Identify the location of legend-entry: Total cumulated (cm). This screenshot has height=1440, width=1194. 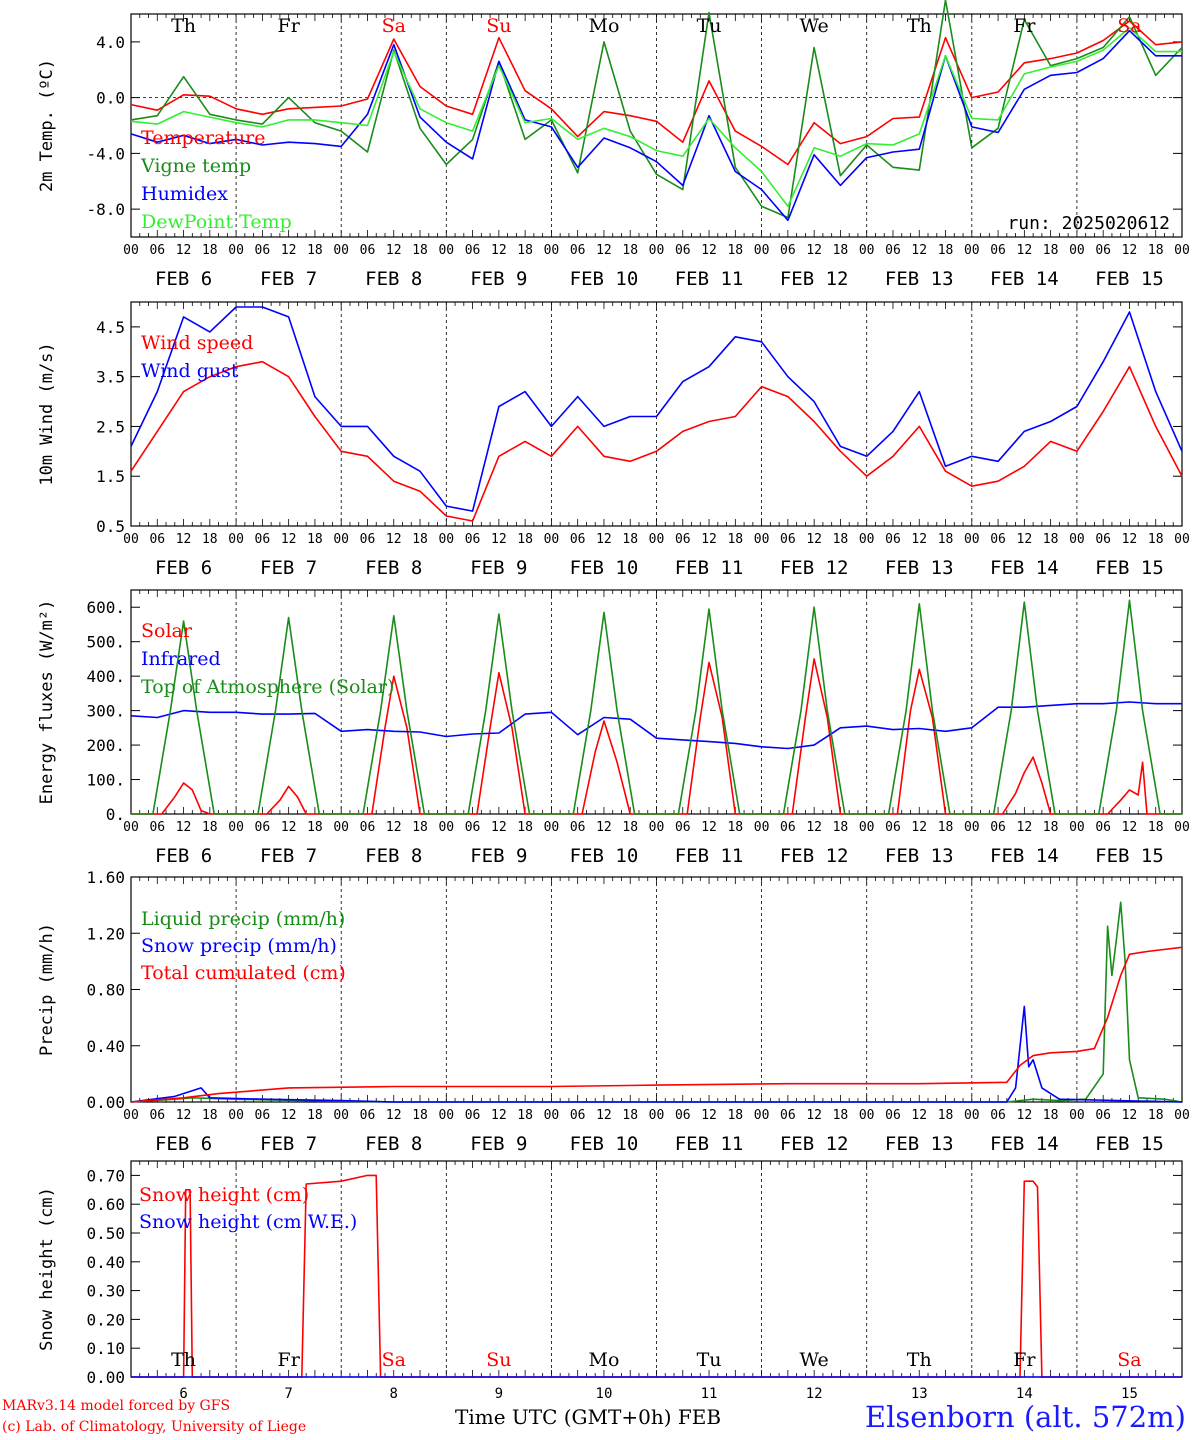
(243, 973).